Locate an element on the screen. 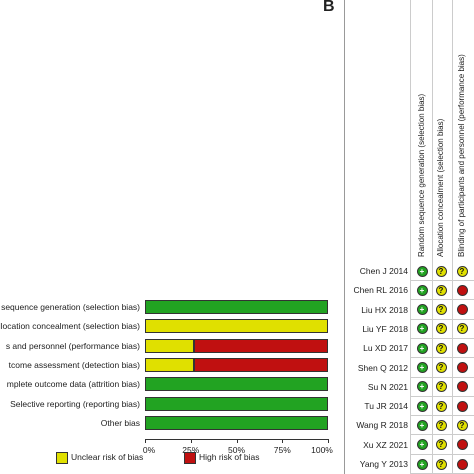  domain-label: sequence generation (selection bias) is located at coordinates (70, 307).